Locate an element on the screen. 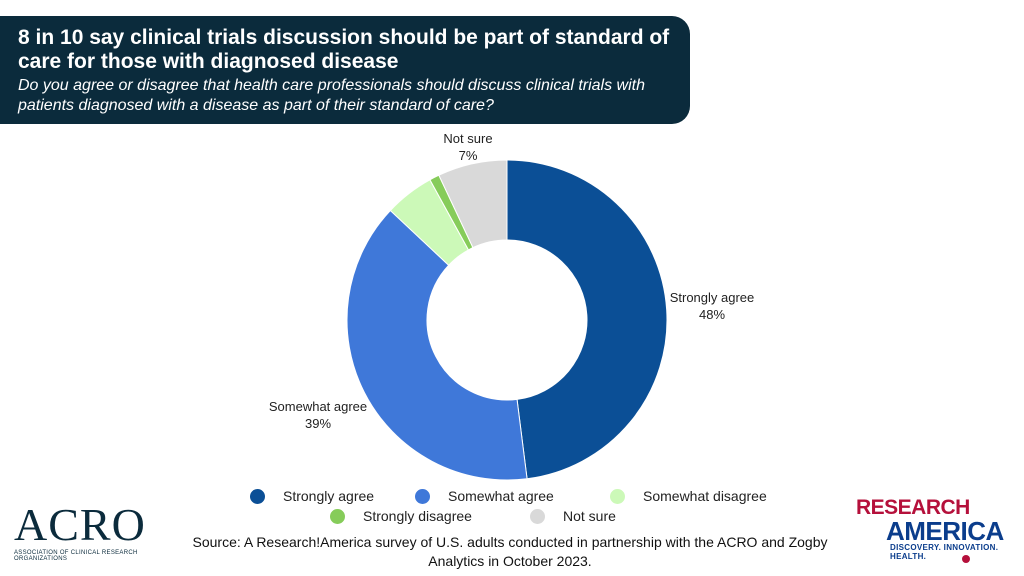  ra-logo-dot is located at coordinates (966, 559).